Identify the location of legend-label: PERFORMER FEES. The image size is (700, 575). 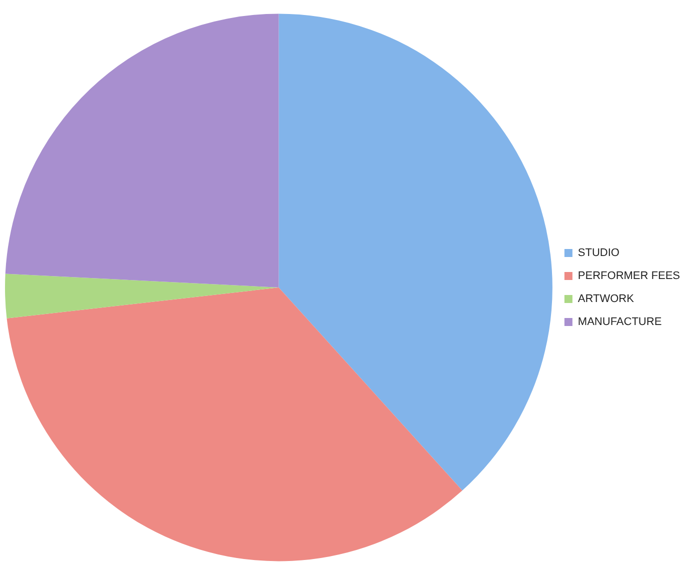
(629, 276).